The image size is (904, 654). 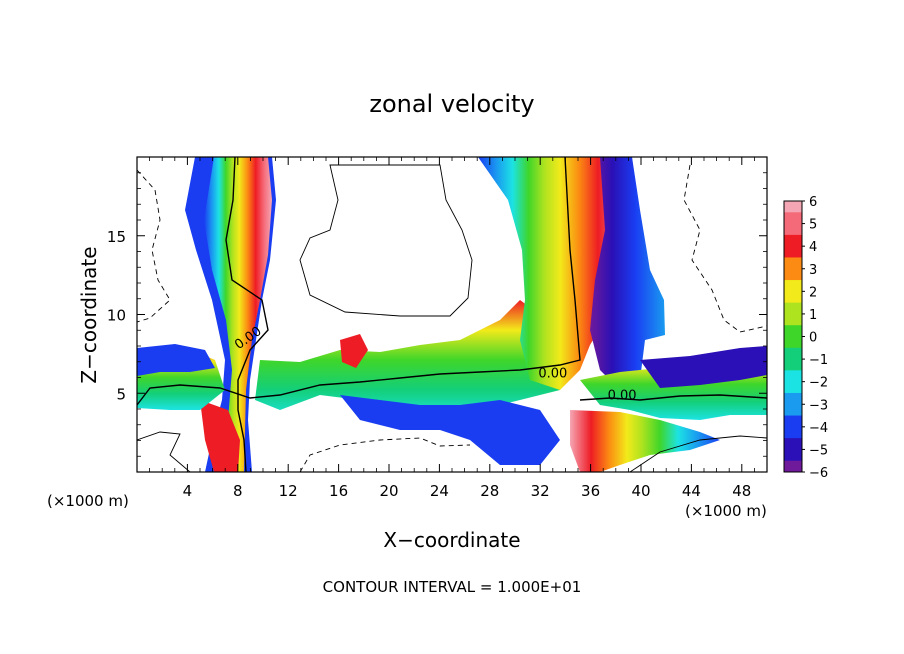 What do you see at coordinates (818, 360) in the screenshot?
I see `colorbar-label: −1` at bounding box center [818, 360].